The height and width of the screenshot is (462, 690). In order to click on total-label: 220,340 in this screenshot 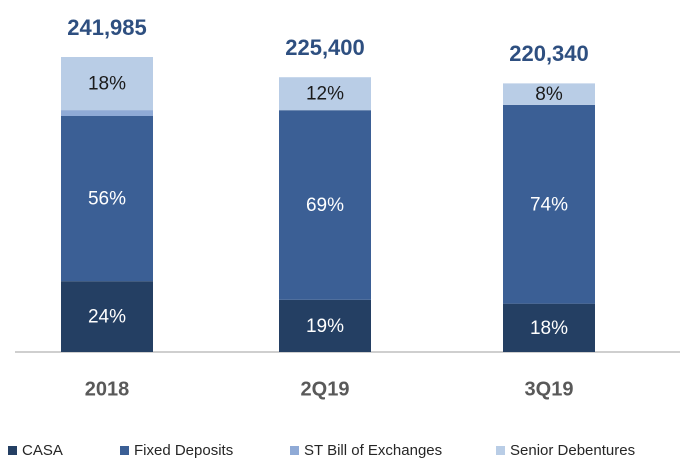, I will do `click(549, 53)`.